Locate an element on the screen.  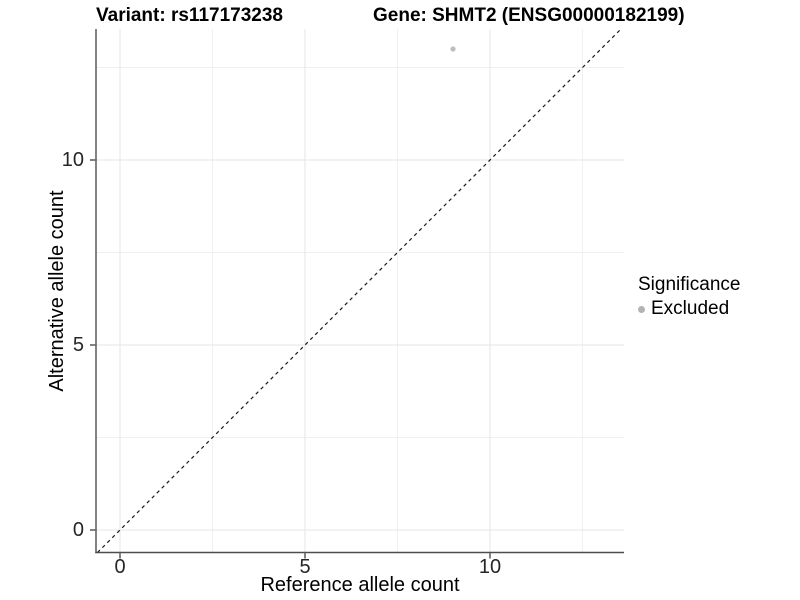
x-tick-label: 10 is located at coordinates (490, 567).